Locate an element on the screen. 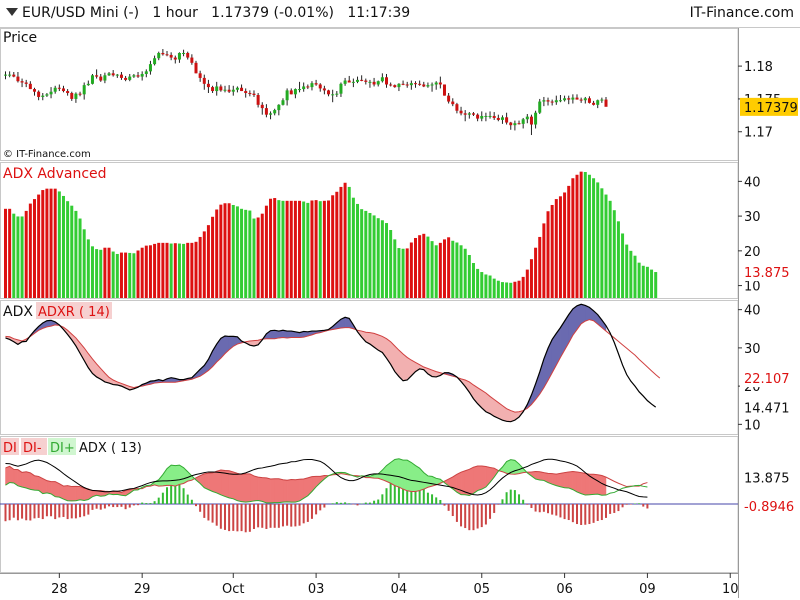 This screenshot has height=600, width=800. last-value-label: -0.8946 is located at coordinates (769, 507).